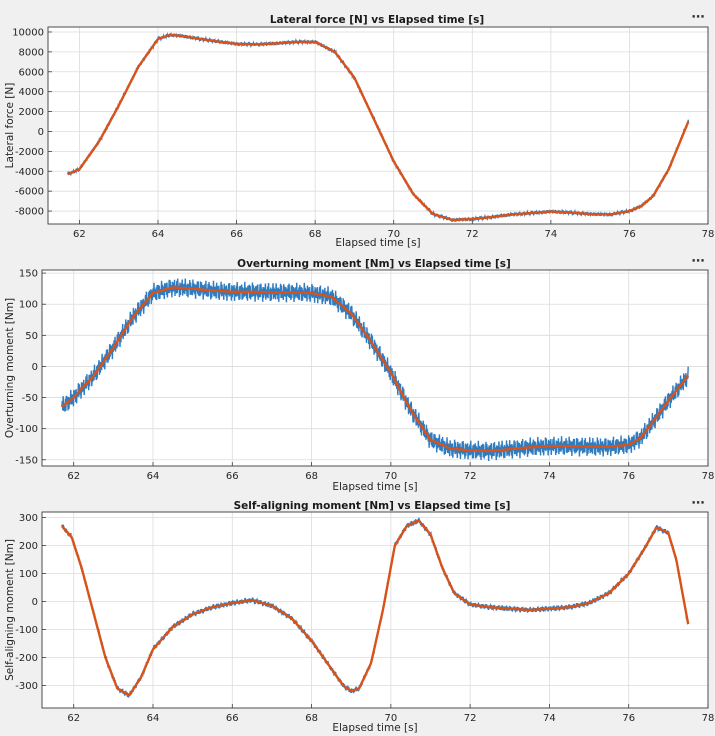  I want to click on y-tick-label: -200, so click(26, 658).